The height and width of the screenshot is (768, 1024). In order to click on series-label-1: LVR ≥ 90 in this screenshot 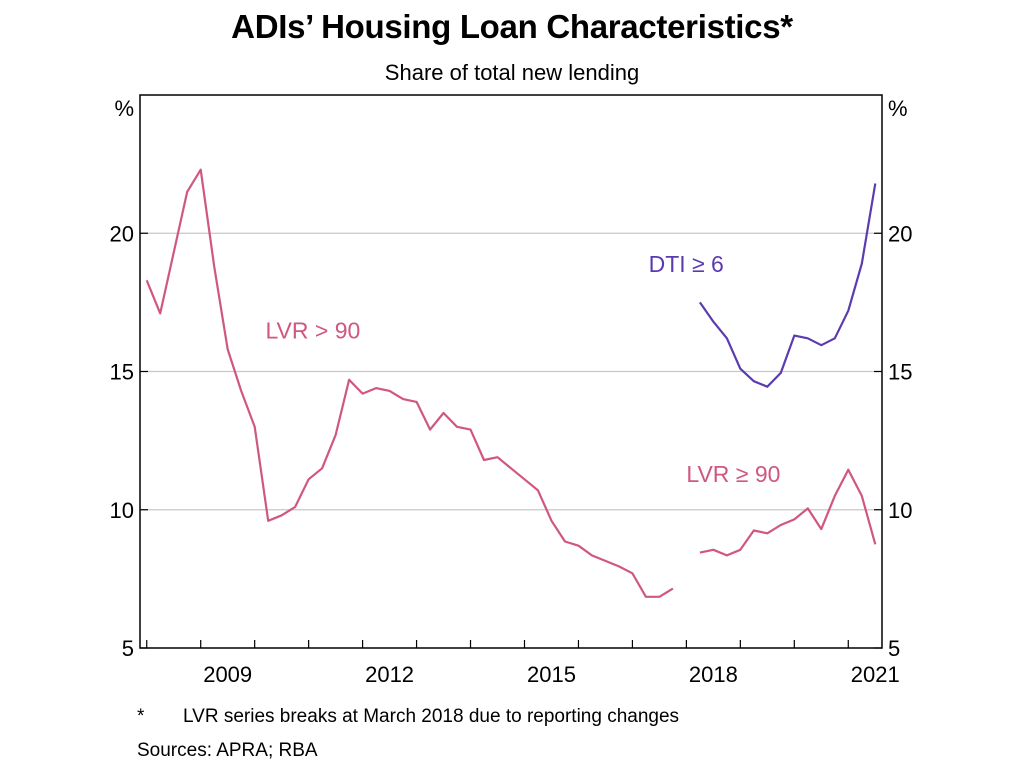, I will do `click(733, 474)`.